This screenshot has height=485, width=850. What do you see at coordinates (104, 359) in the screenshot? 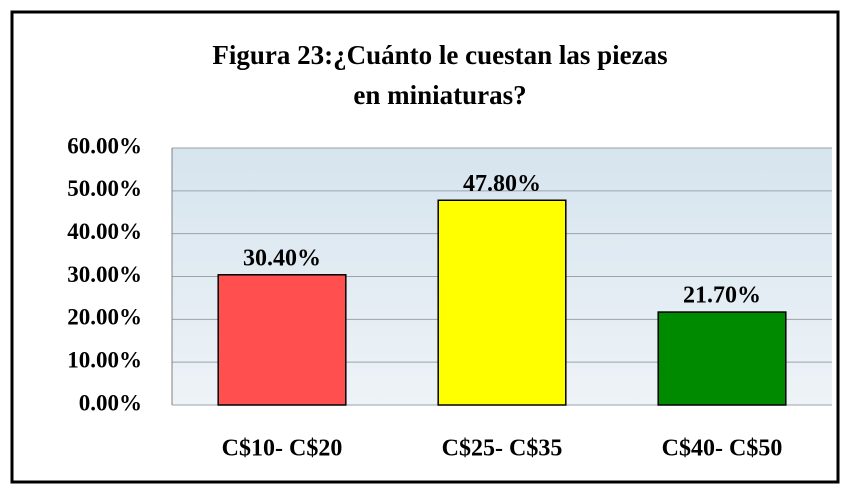
I see `y-tick-label: 10.00%` at bounding box center [104, 359].